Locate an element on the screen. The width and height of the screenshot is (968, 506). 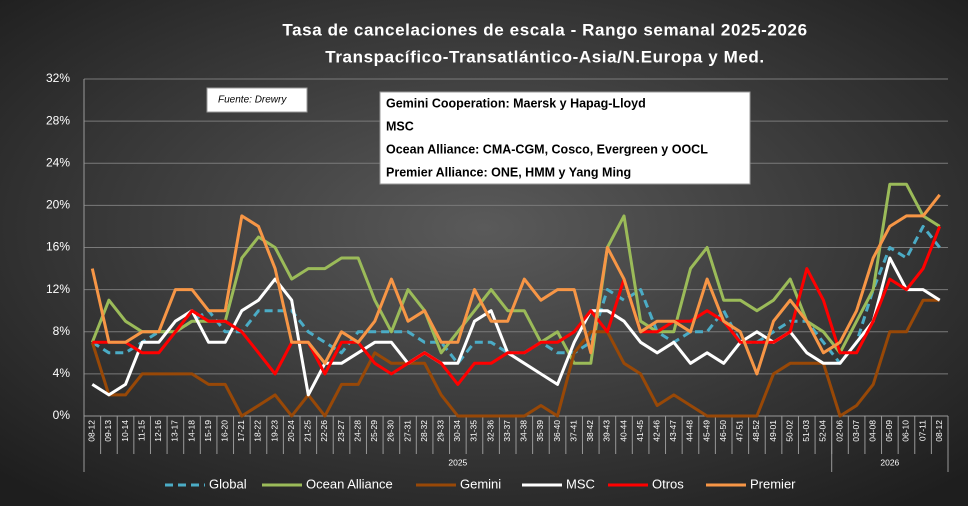
x-tick-label: 39-43 is located at coordinates (607, 431).